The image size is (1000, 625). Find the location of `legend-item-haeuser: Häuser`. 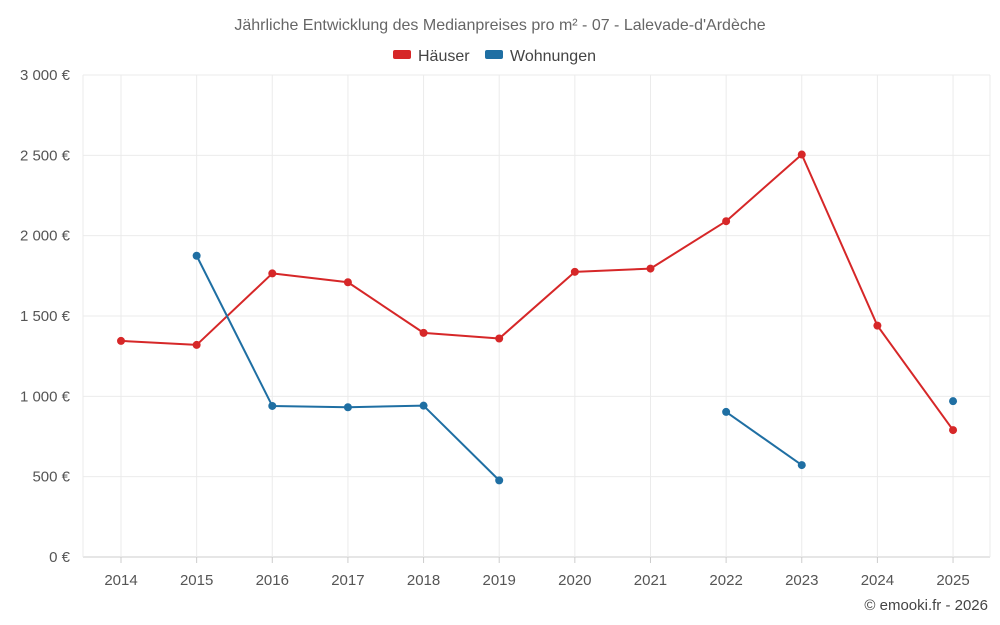

legend-item-haeuser: Häuser is located at coordinates (431, 56).